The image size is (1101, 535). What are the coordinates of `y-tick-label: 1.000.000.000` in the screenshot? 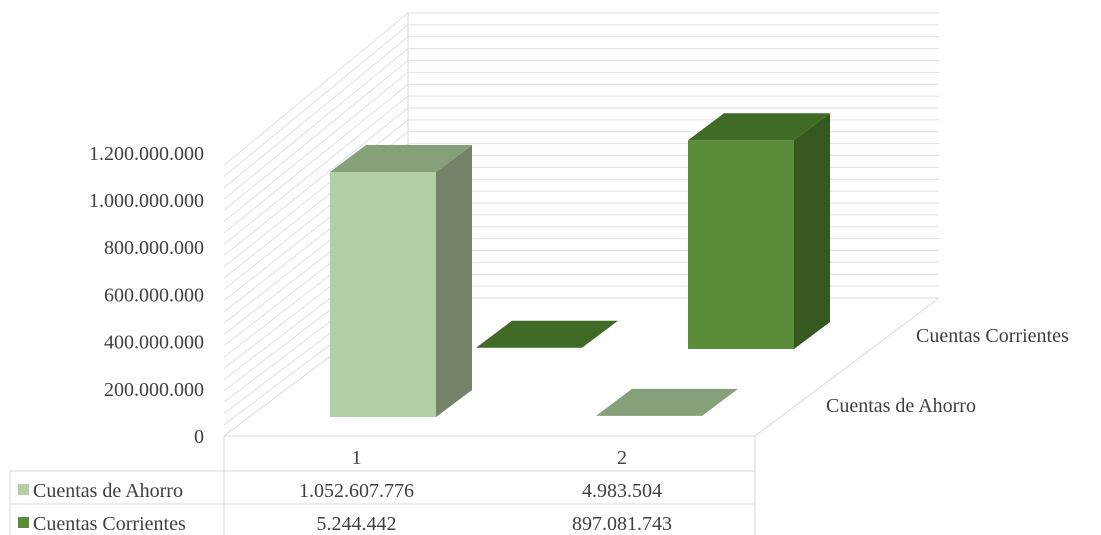 It's located at (146, 201).